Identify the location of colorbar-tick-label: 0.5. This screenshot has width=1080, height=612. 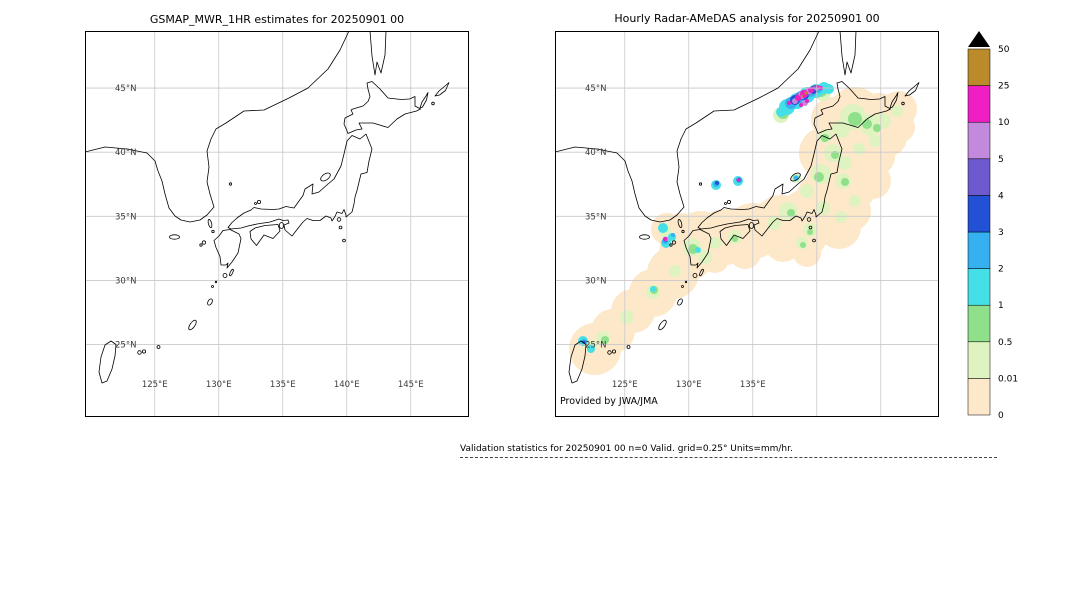
(1005, 343).